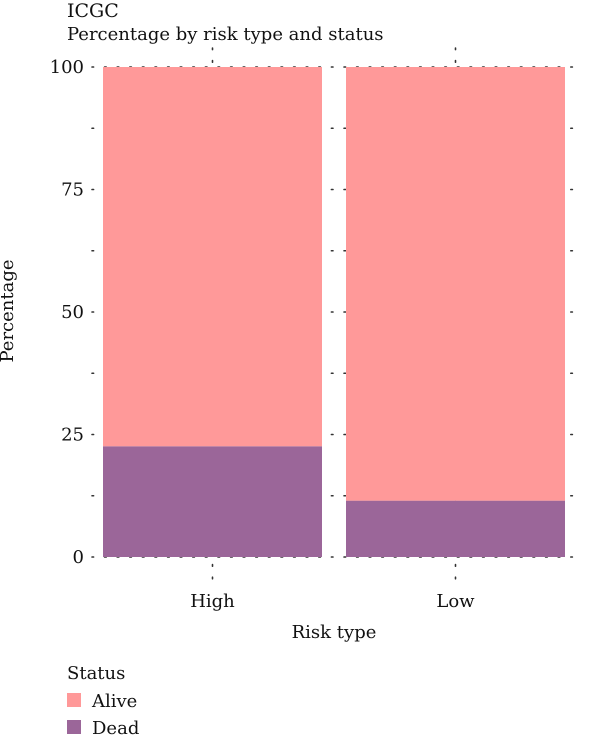 The width and height of the screenshot is (600, 740). What do you see at coordinates (93, 11) in the screenshot?
I see `chart-title: ICGC` at bounding box center [93, 11].